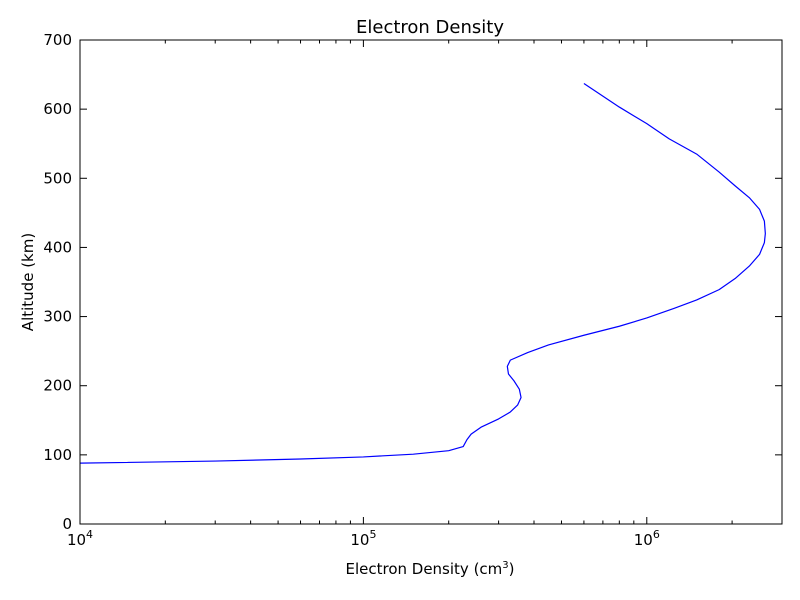 Image resolution: width=800 pixels, height=600 pixels. I want to click on y-tick-label-700: 700, so click(57, 40).